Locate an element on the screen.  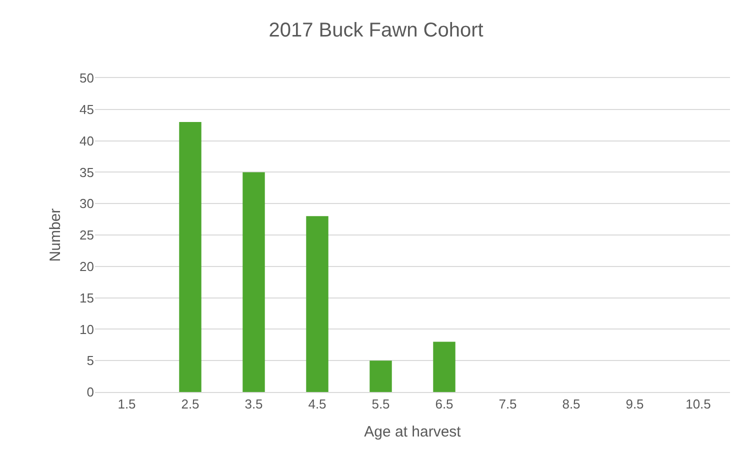
x-tick-label: 10.5 is located at coordinates (698, 404).